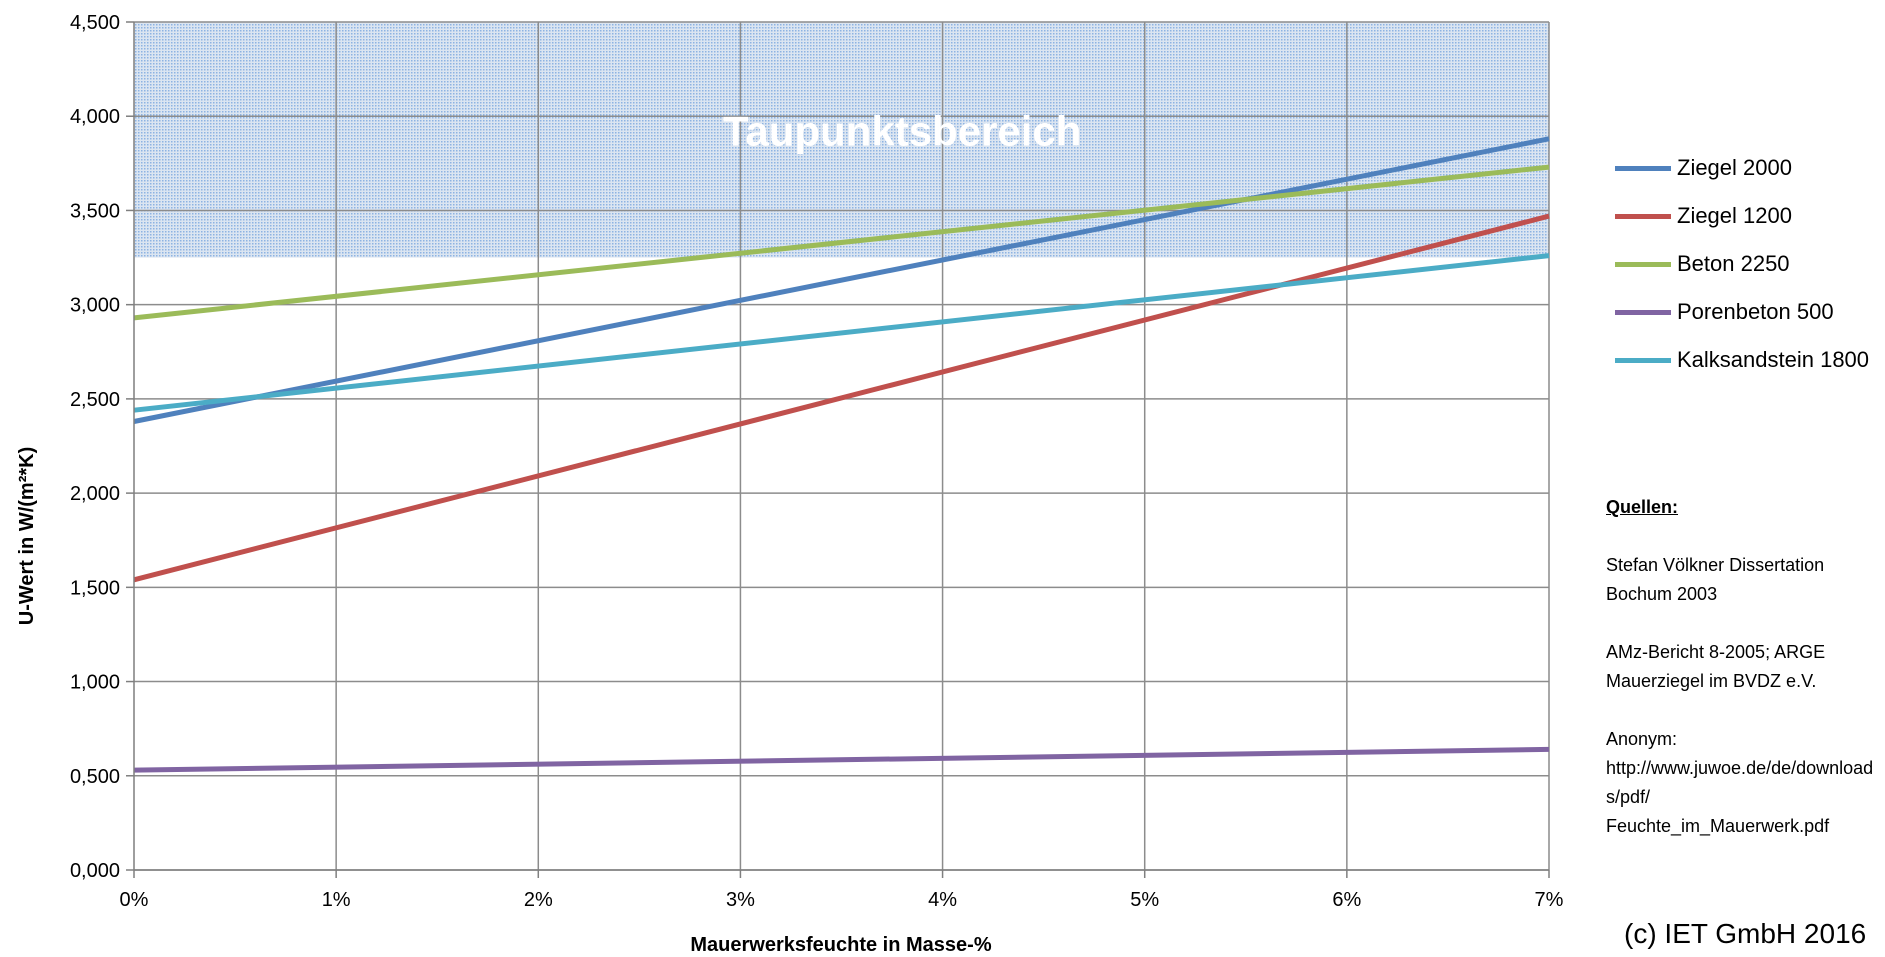 The height and width of the screenshot is (957, 1885). Describe the element at coordinates (1549, 900) in the screenshot. I see `x-tick-label: 7%` at that location.